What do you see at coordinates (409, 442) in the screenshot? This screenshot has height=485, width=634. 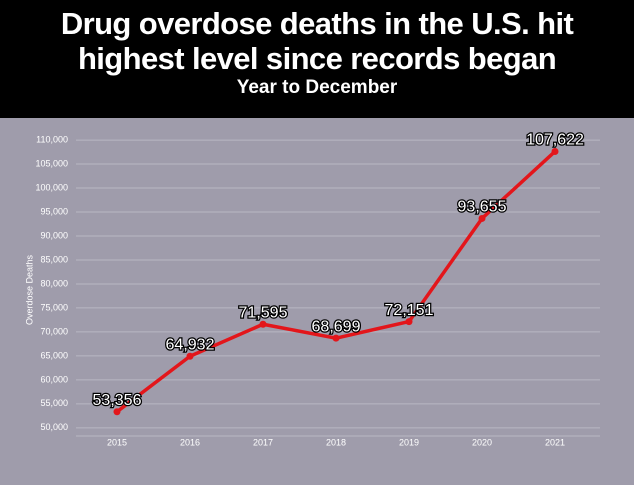 I see `x-tick-label: 2019` at bounding box center [409, 442].